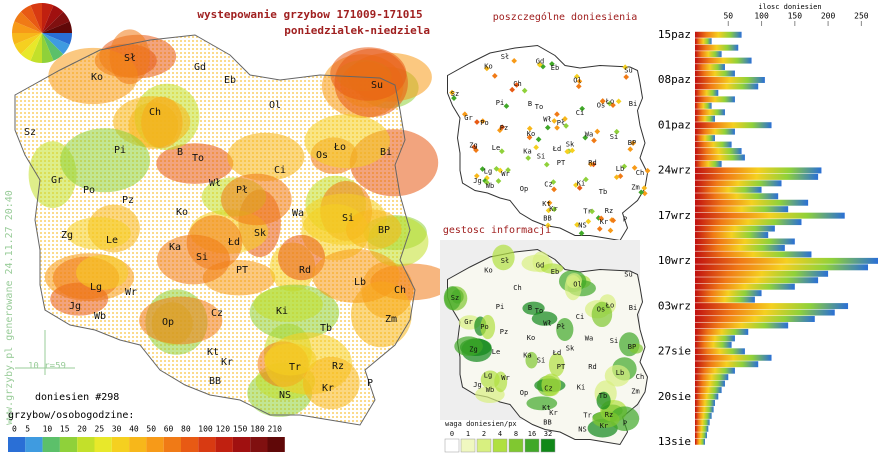 The image size is (883, 454). Describe the element at coordinates (500, 434) in the screenshot. I see `legend-label: 4` at that location.